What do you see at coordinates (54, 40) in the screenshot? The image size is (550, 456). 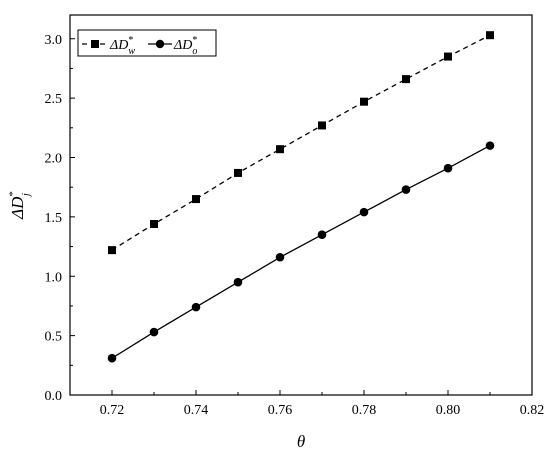 I see `y-tick-label: 3.0` at bounding box center [54, 40].